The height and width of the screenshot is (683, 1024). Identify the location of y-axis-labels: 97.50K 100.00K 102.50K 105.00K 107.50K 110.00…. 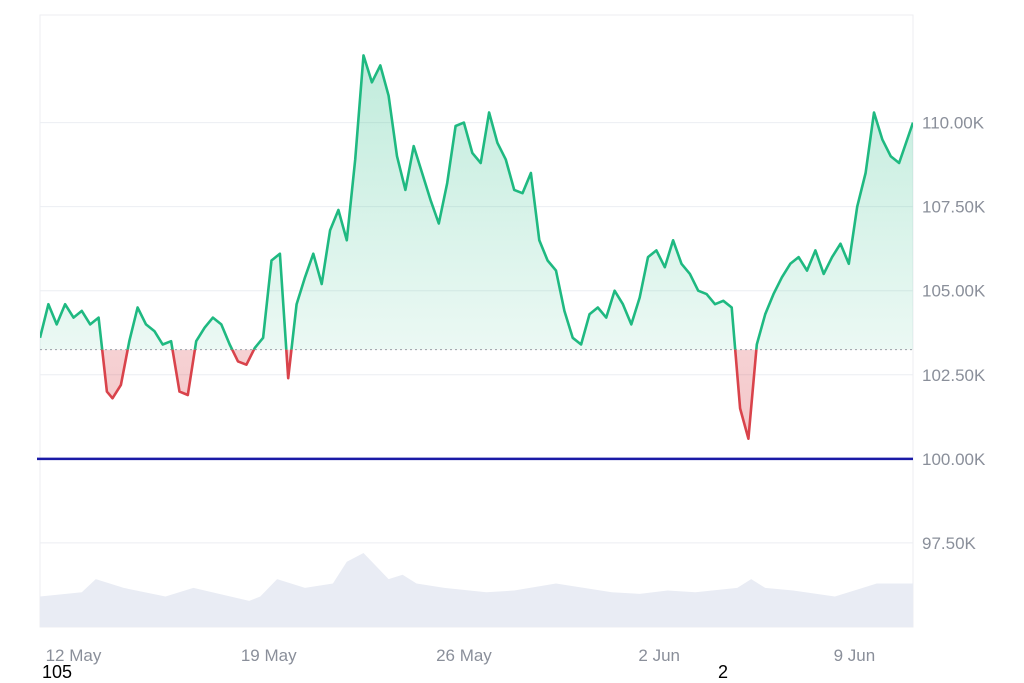
(954, 333).